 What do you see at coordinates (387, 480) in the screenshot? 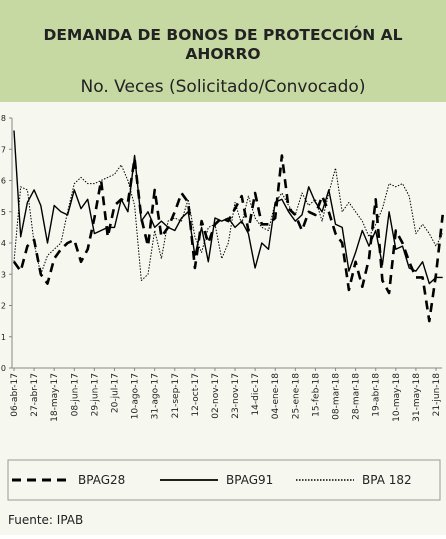
I see `legend-label: BPA 182` at bounding box center [387, 480].